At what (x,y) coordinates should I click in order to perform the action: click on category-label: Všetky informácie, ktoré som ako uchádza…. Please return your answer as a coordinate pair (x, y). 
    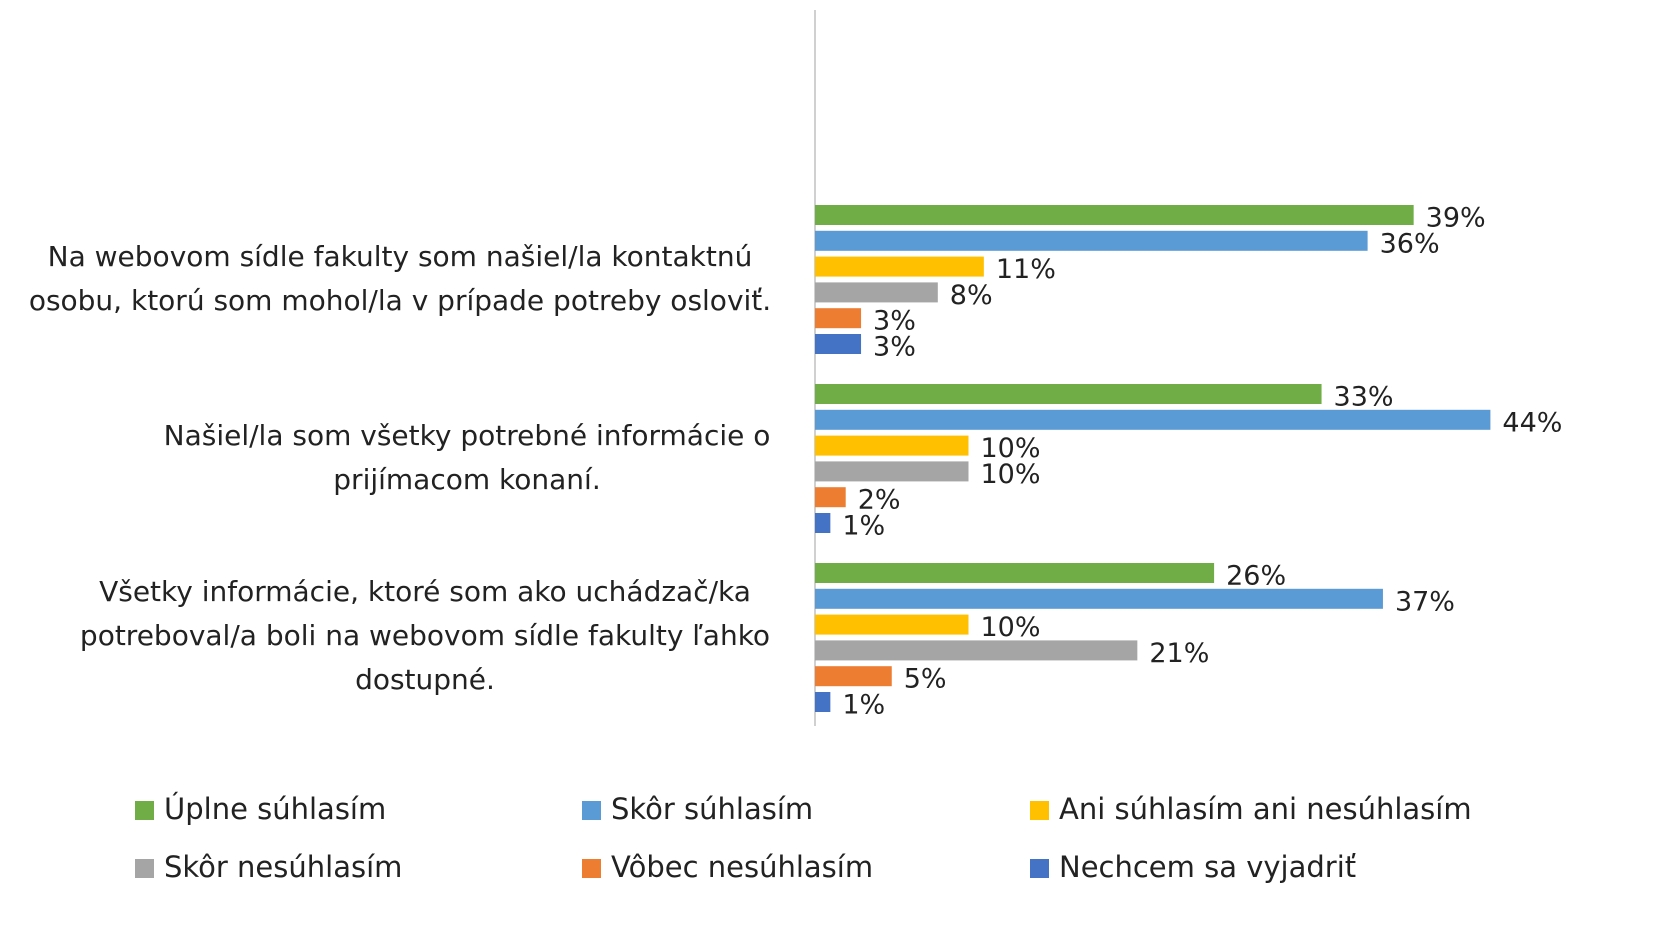
    Looking at the image, I should click on (425, 635).